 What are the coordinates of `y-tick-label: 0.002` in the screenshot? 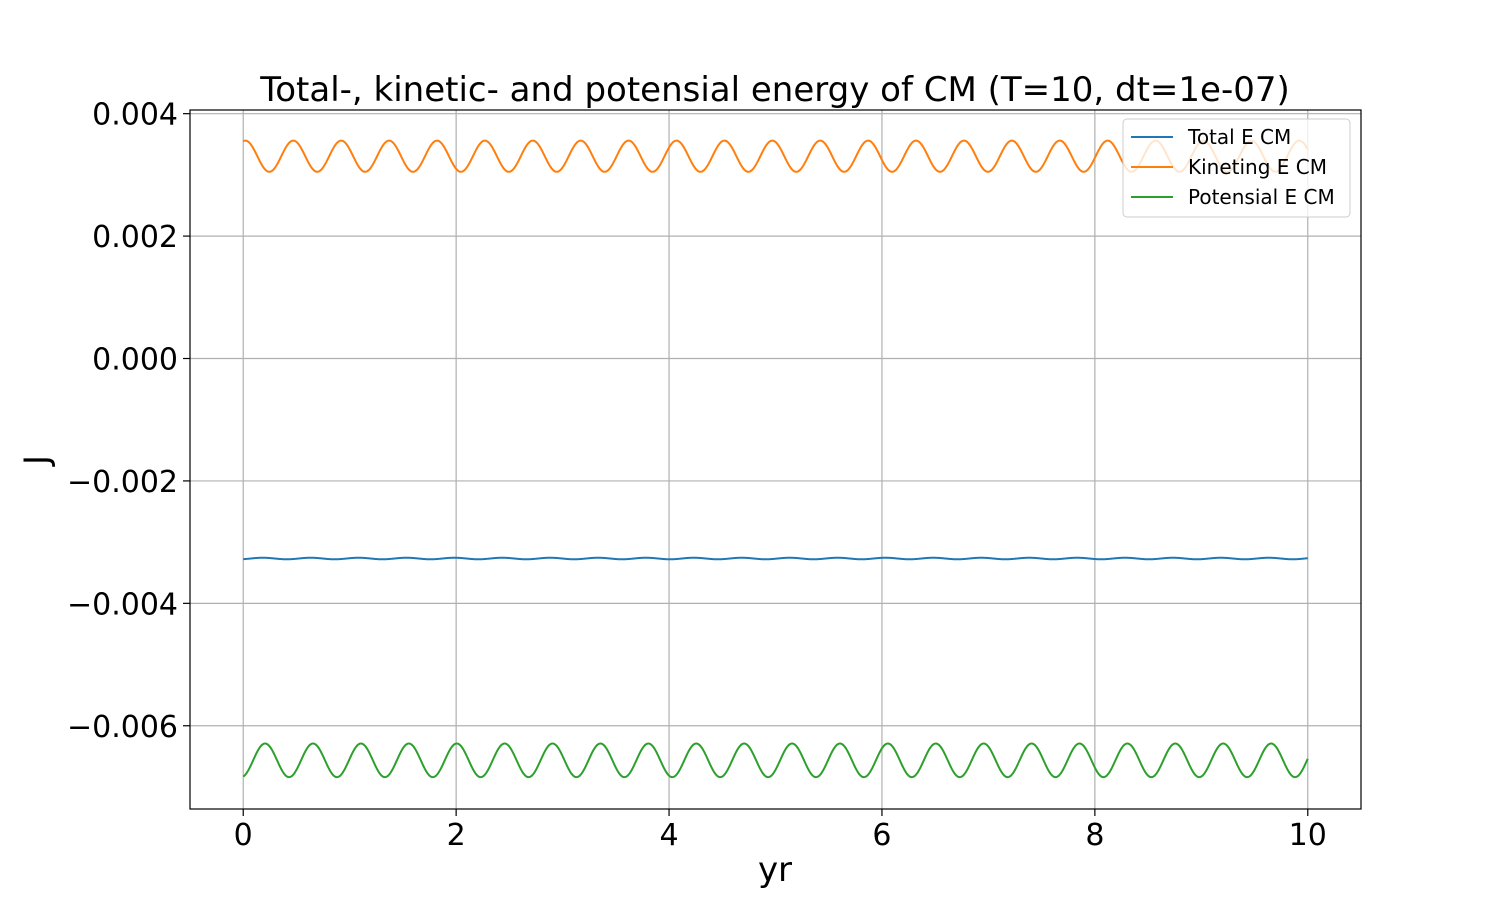 It's located at (135, 237).